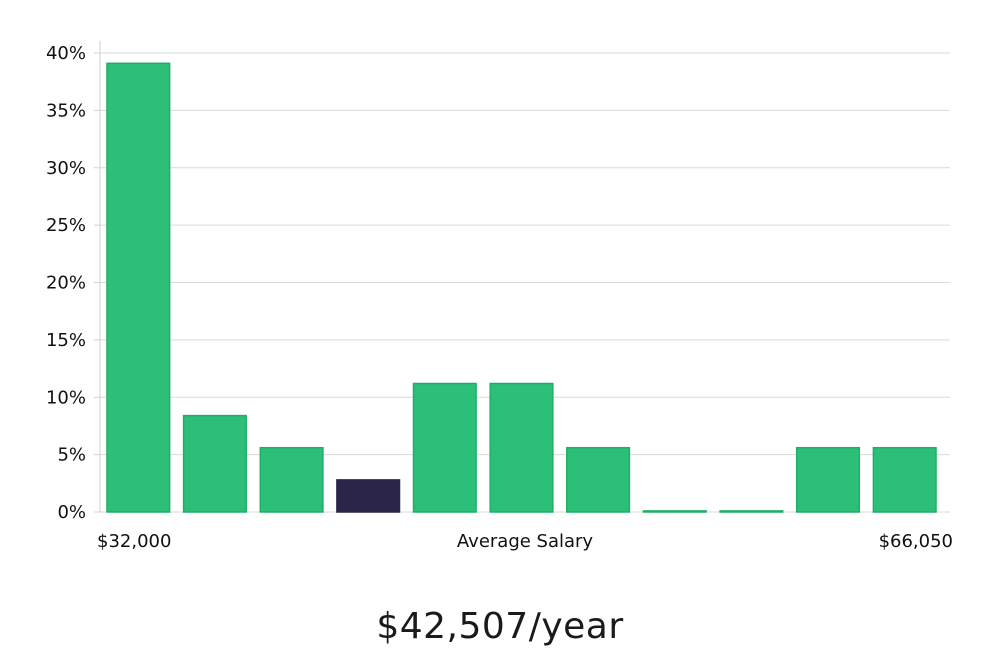  I want to click on y-axis-ticks: 0% 5% 10% 15% 20% 25% 30% 35% 40%, so click(73, 283).